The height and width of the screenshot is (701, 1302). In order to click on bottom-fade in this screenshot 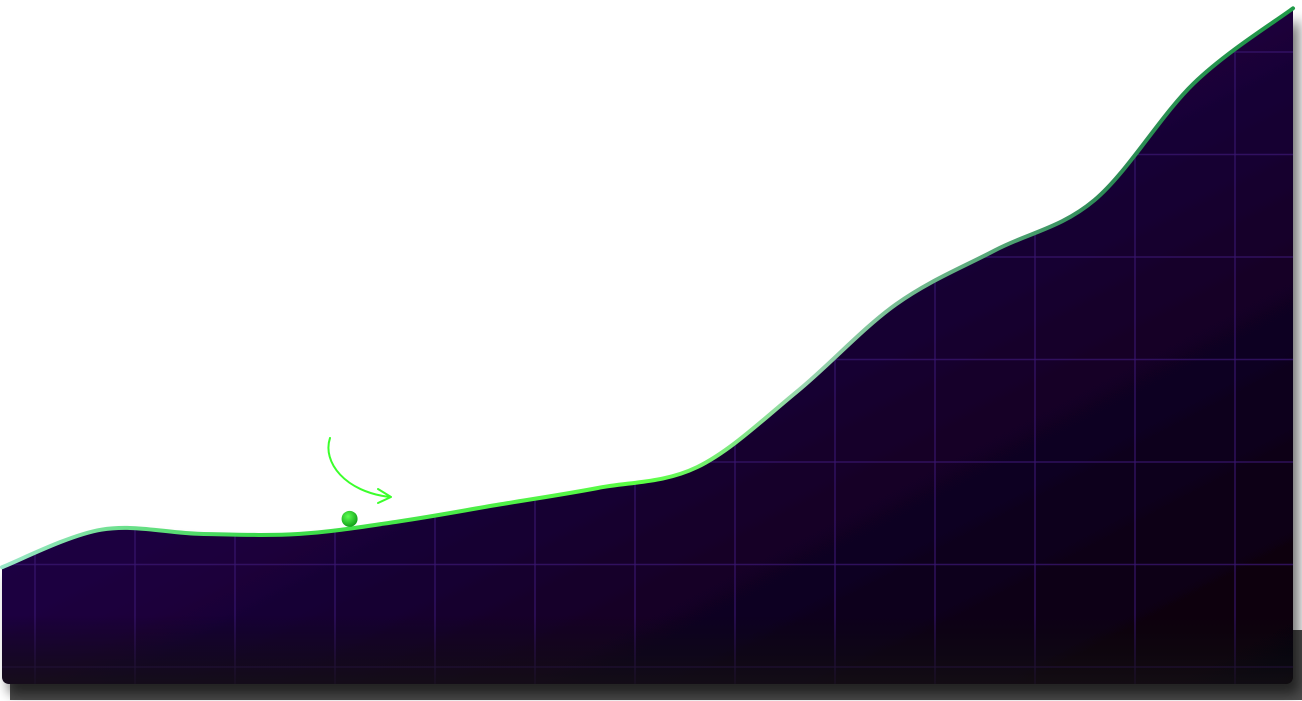, I will do `click(647, 649)`.